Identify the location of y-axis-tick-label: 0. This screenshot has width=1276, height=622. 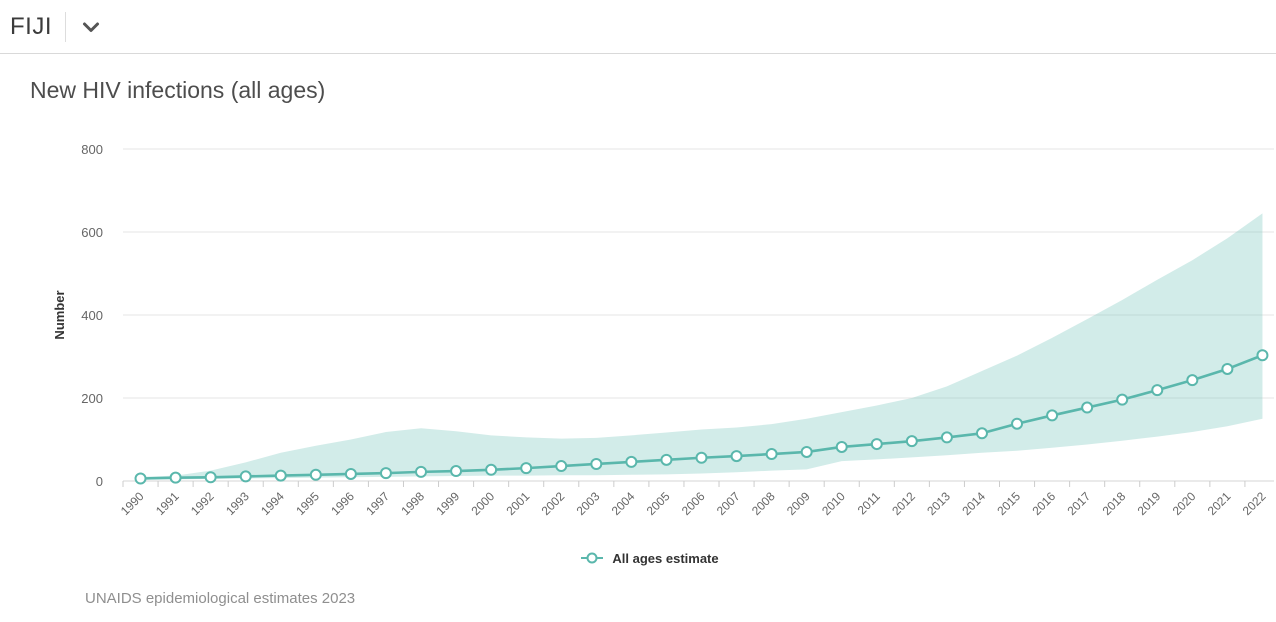
(99, 481).